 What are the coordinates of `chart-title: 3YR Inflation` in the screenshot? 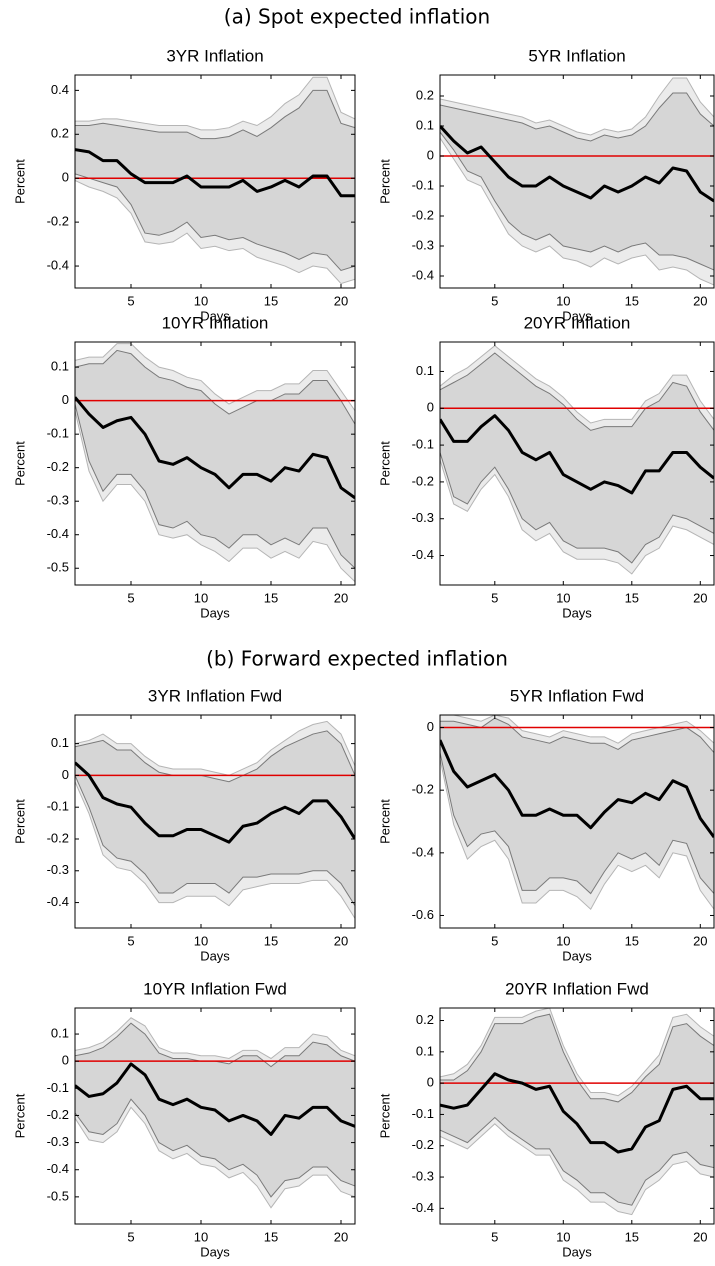 It's located at (214, 55).